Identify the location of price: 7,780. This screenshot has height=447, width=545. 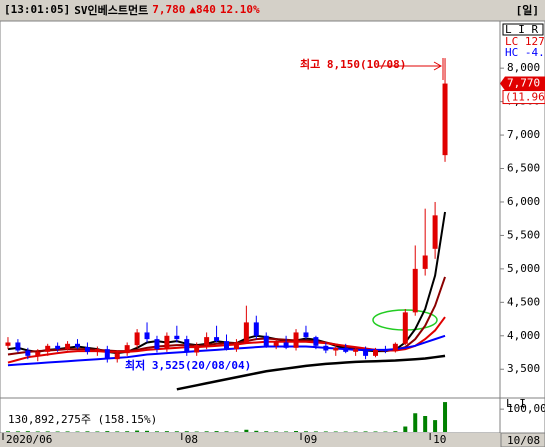
(169, 9).